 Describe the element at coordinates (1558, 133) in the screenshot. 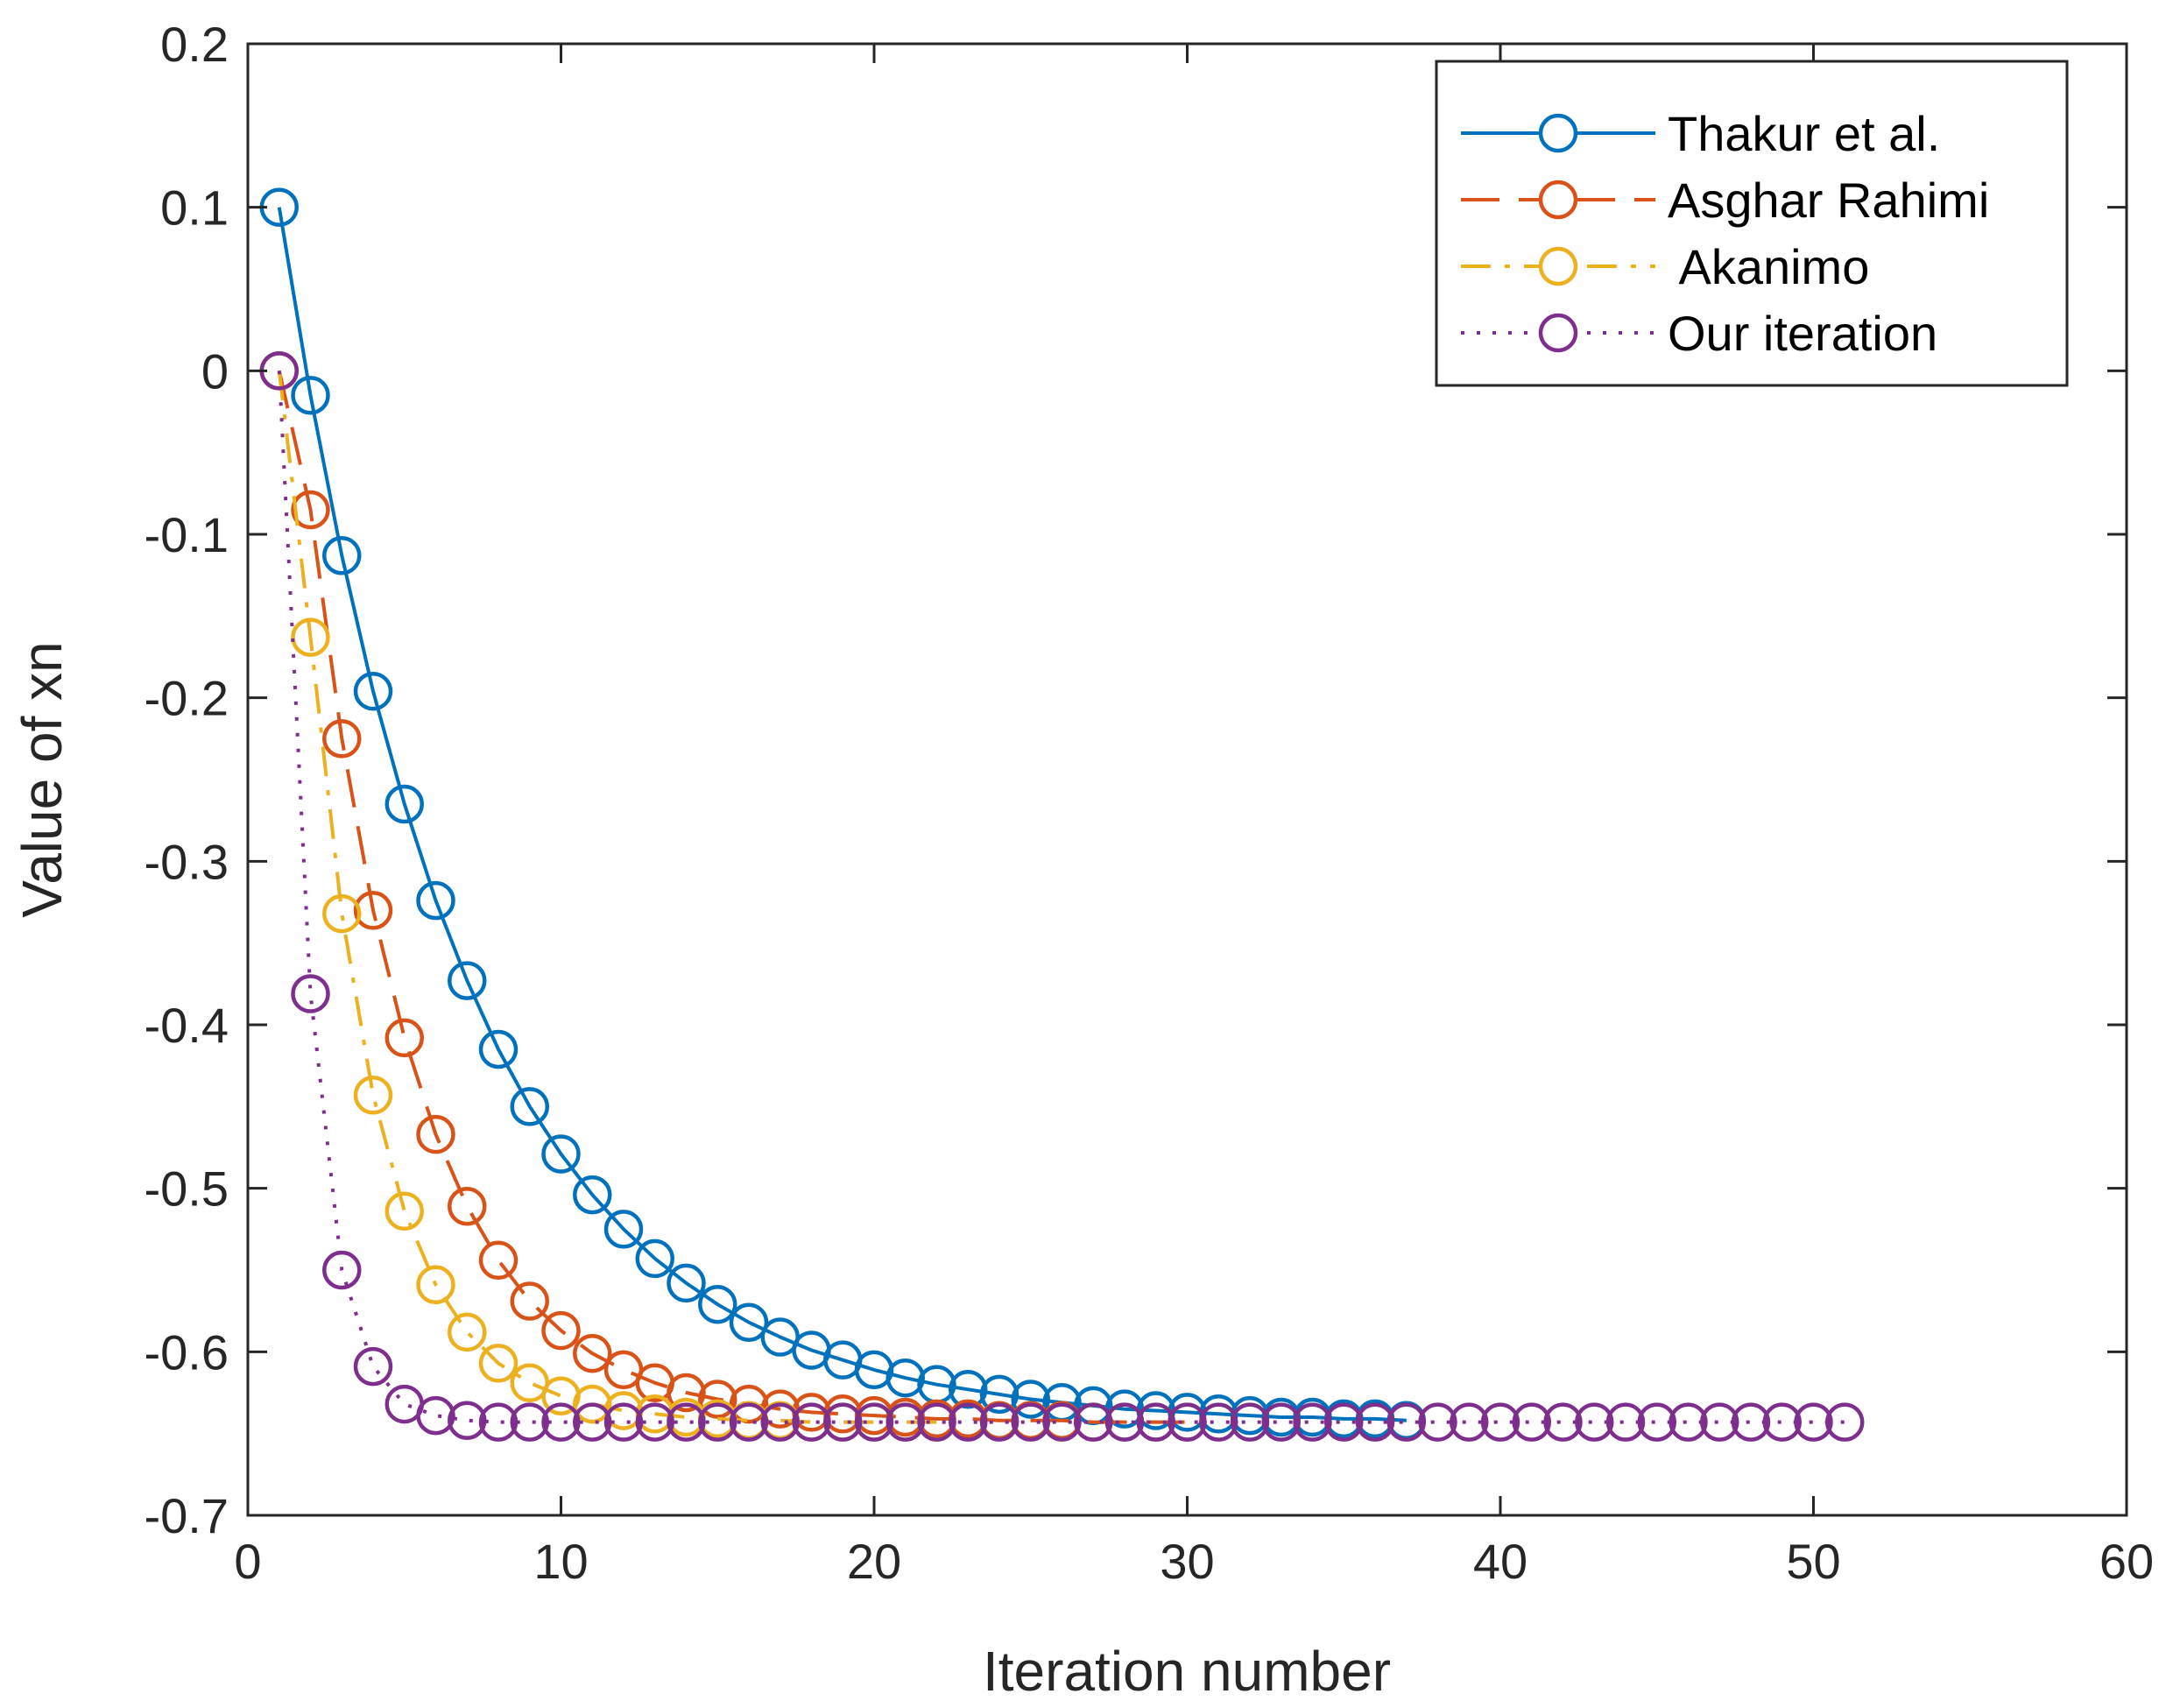

I see `legend-marker-thakur-et-al` at that location.